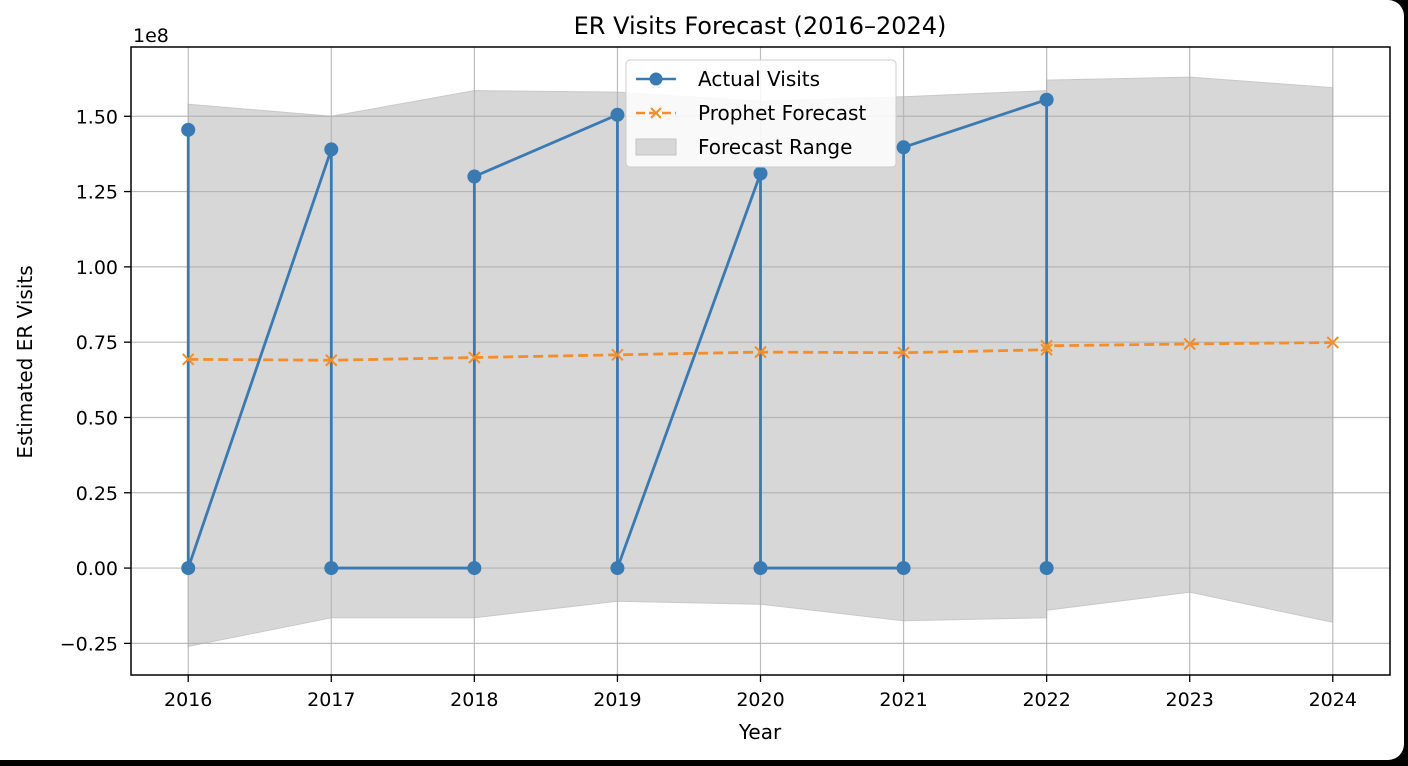 This screenshot has width=1408, height=766. Describe the element at coordinates (617, 700) in the screenshot. I see `x-tick-label-2019: 2019` at that location.